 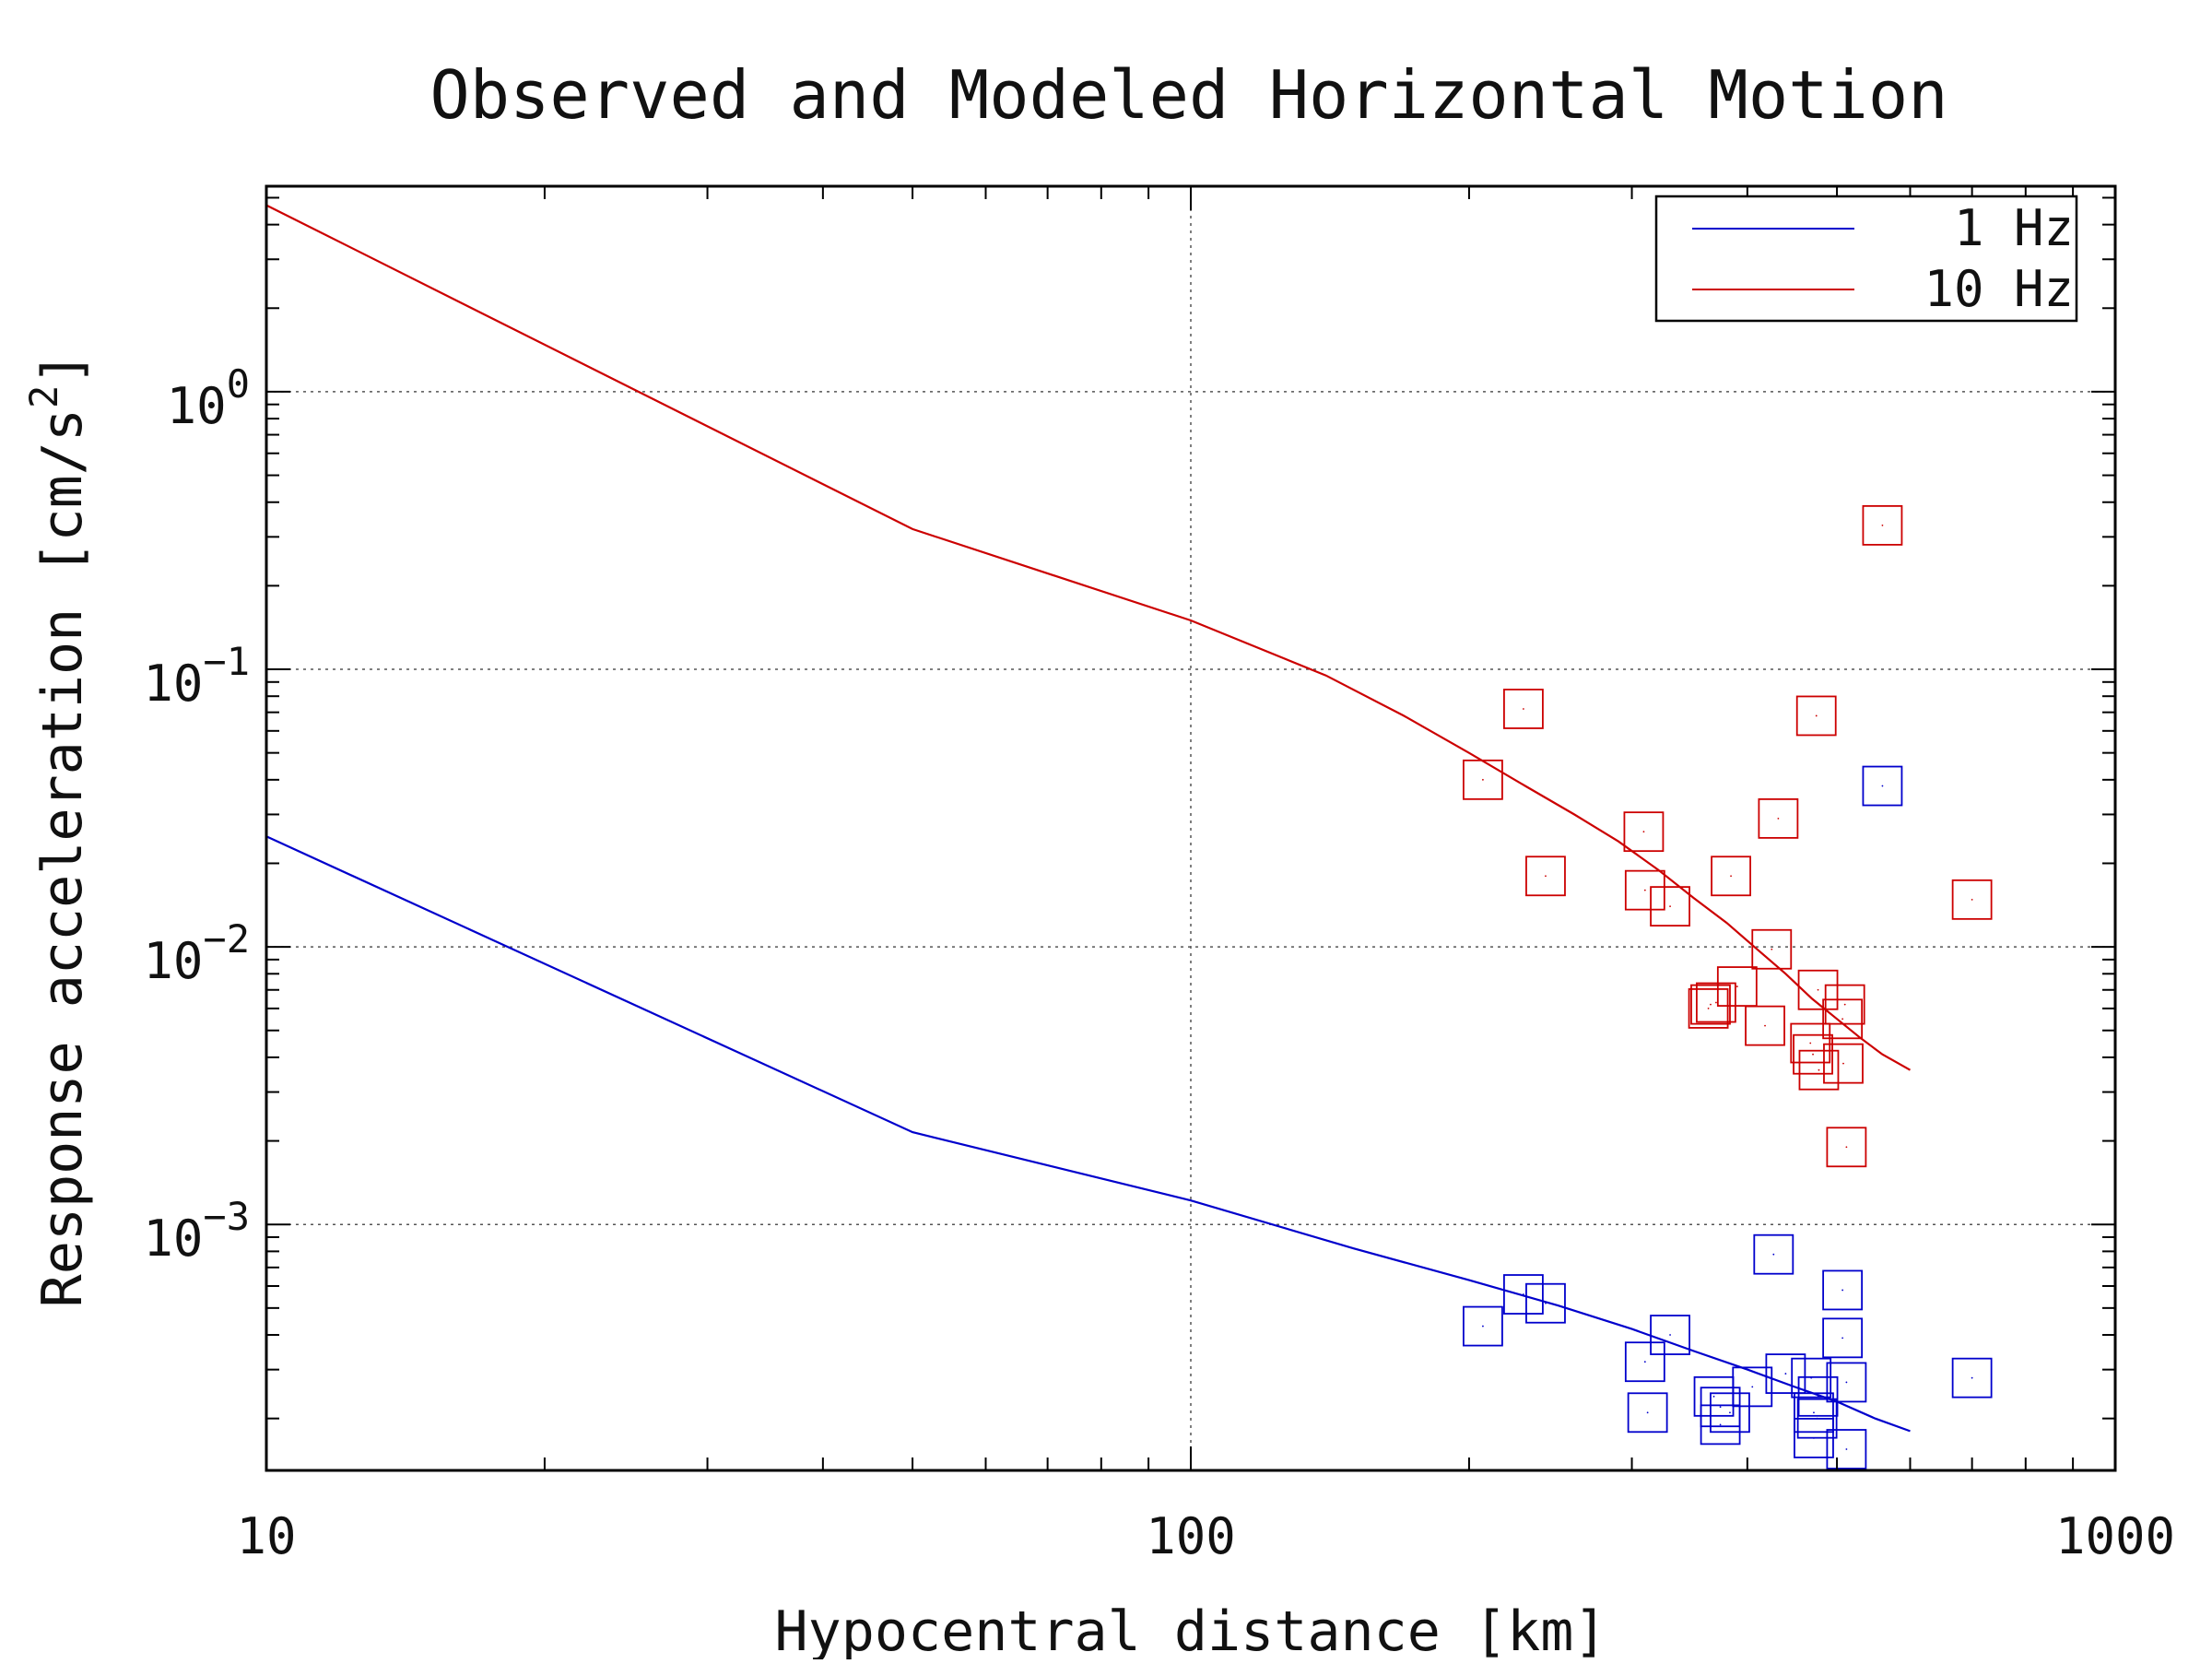 What do you see at coordinates (196, 953) in the screenshot?
I see `y-tick-label: 10⁻²` at bounding box center [196, 953].